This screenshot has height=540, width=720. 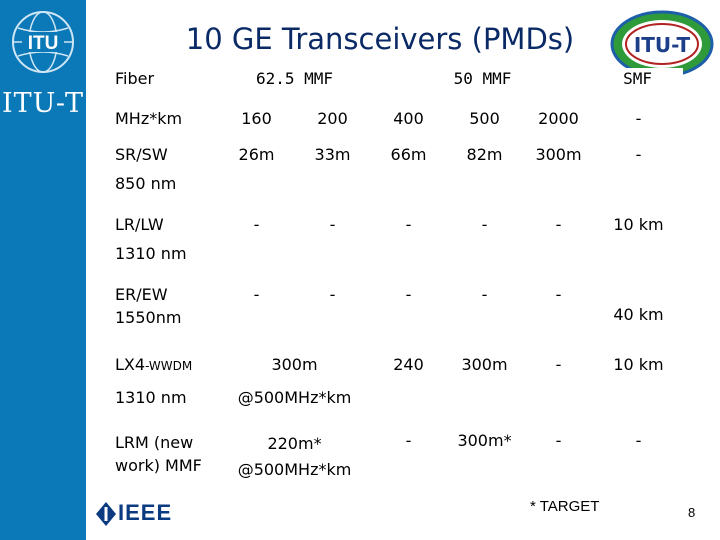 What do you see at coordinates (139, 225) in the screenshot?
I see `row-label-main: LR/LW` at bounding box center [139, 225].